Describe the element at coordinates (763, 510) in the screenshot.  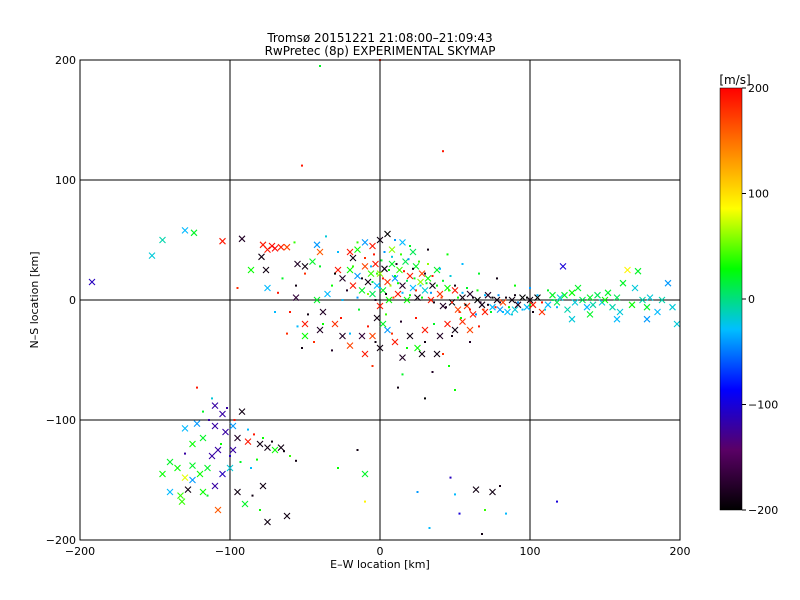
I see `colorbar-tick-label: −200` at that location.